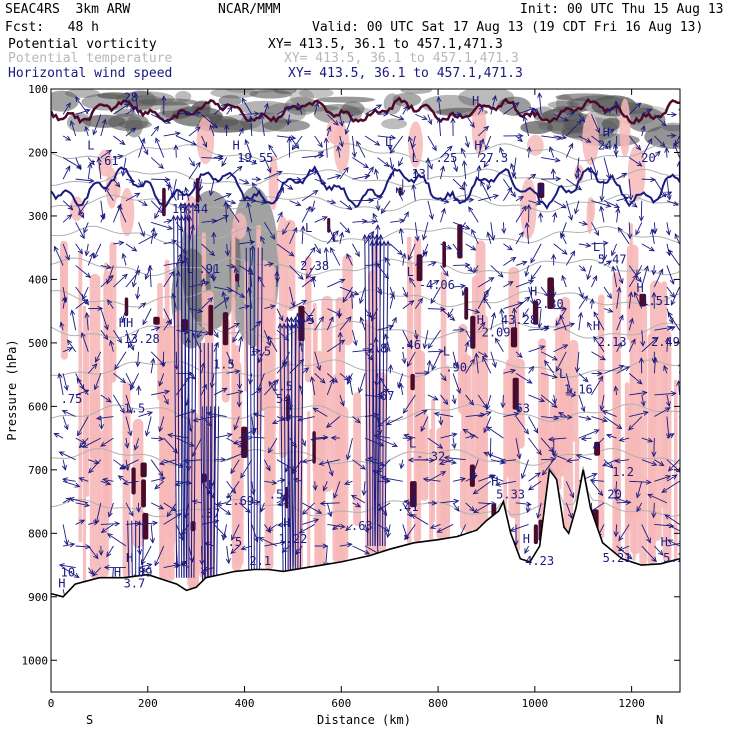 The image size is (740, 740). What do you see at coordinates (384, 396) in the screenshot?
I see `contour-label: .67` at bounding box center [384, 396].